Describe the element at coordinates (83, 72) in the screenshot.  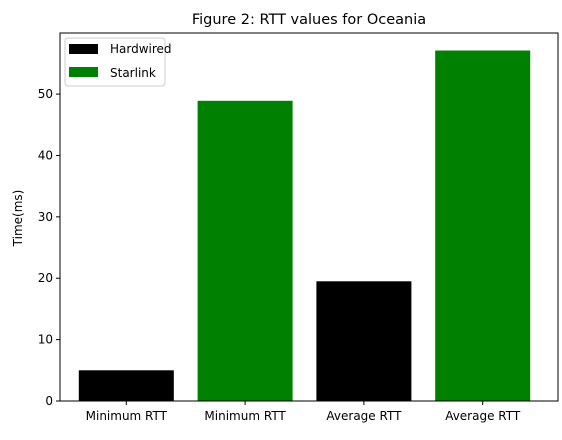
I see `legend-swatch-starlink` at that location.